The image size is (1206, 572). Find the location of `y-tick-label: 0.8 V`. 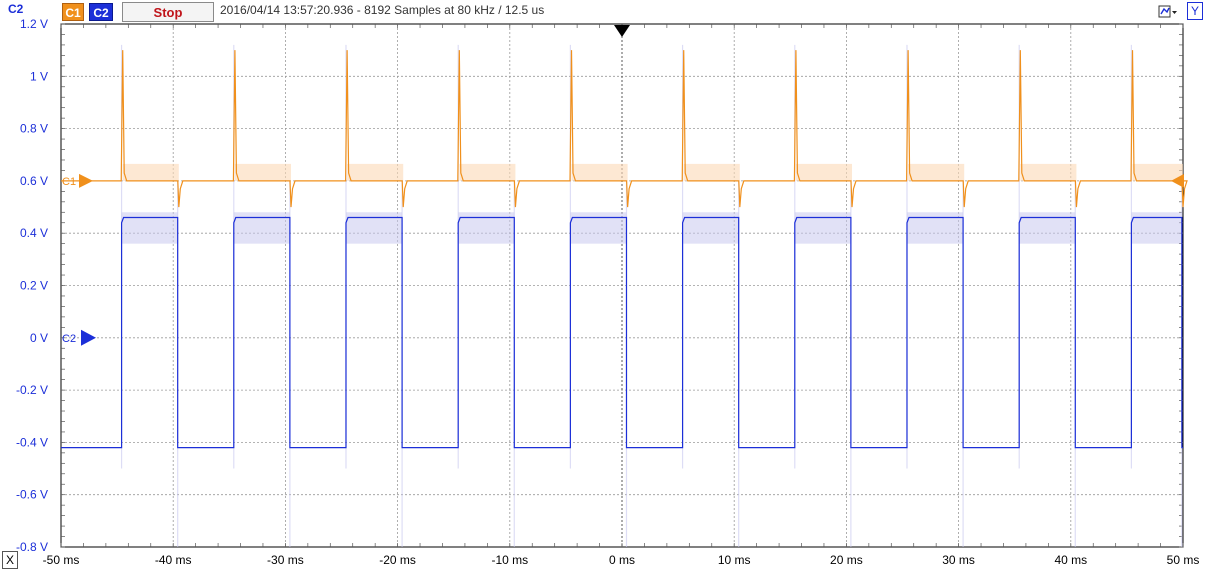

y-tick-label: 0.8 V is located at coordinates (34, 129).